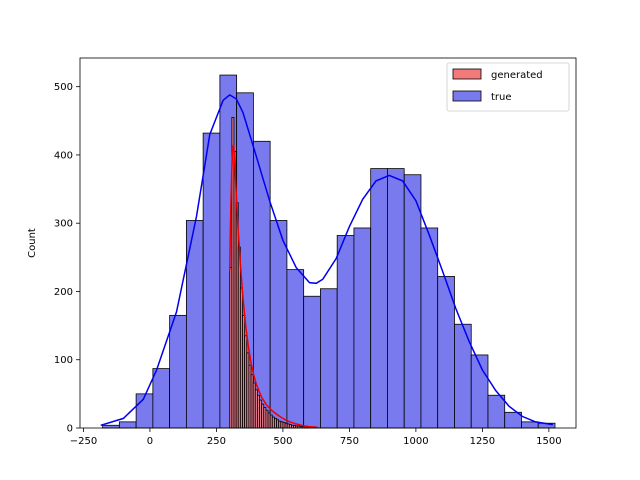 Image resolution: width=640 pixels, height=480 pixels. I want to click on legend-label-generated: generated, so click(517, 75).